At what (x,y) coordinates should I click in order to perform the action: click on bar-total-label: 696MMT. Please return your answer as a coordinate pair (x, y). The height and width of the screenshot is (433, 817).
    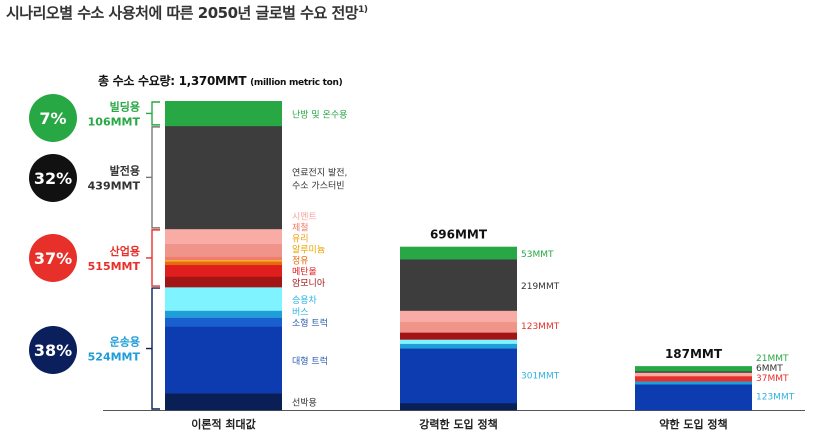
    Looking at the image, I should click on (459, 235).